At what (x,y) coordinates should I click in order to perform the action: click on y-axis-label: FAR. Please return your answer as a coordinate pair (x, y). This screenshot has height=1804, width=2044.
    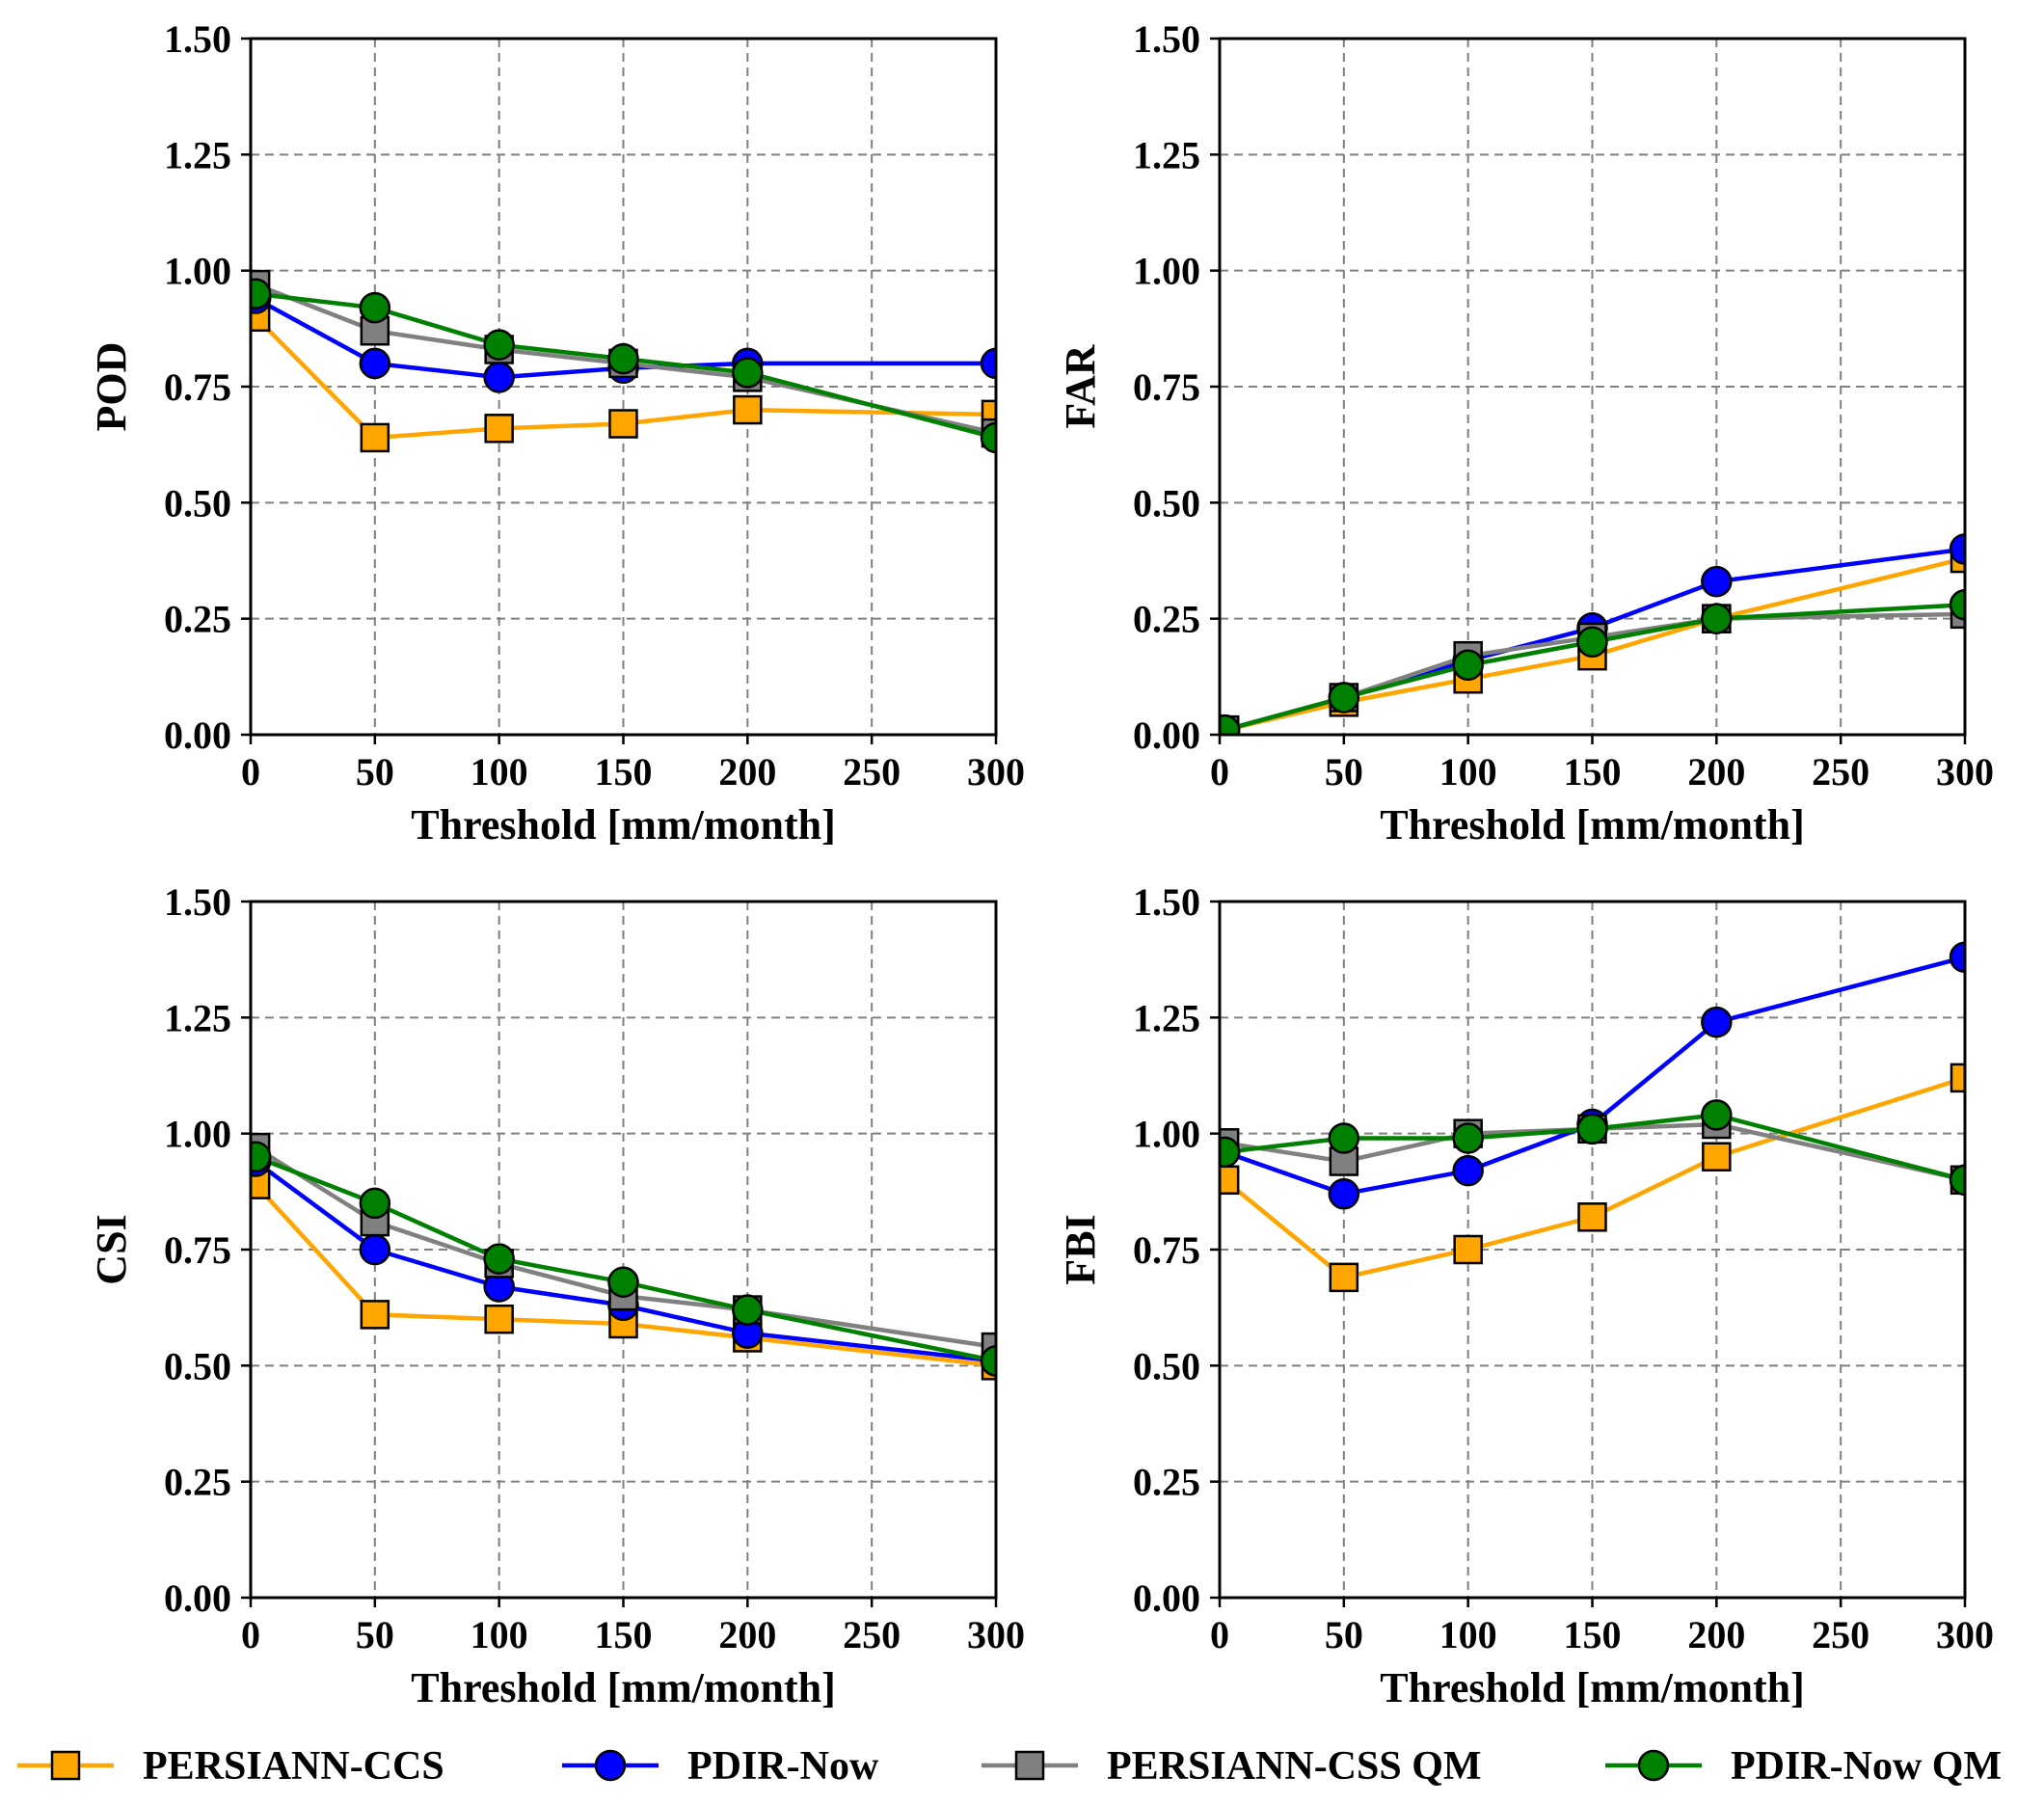
    Looking at the image, I should click on (1080, 385).